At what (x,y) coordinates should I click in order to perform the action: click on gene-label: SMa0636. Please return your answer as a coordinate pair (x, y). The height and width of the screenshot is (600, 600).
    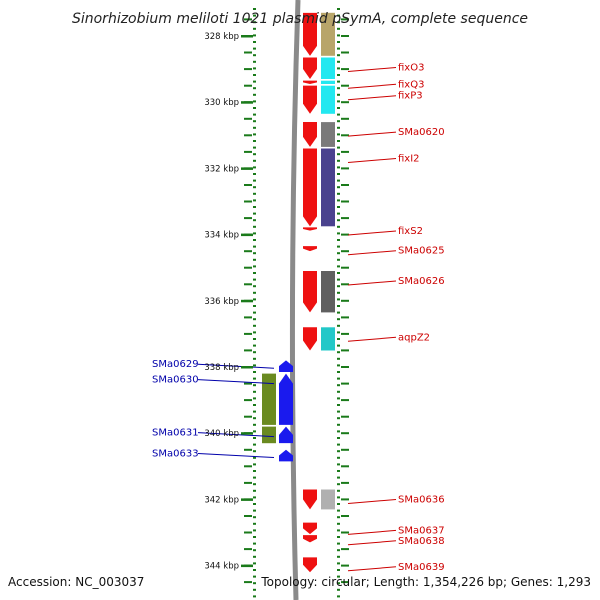
    Looking at the image, I should click on (421, 500).